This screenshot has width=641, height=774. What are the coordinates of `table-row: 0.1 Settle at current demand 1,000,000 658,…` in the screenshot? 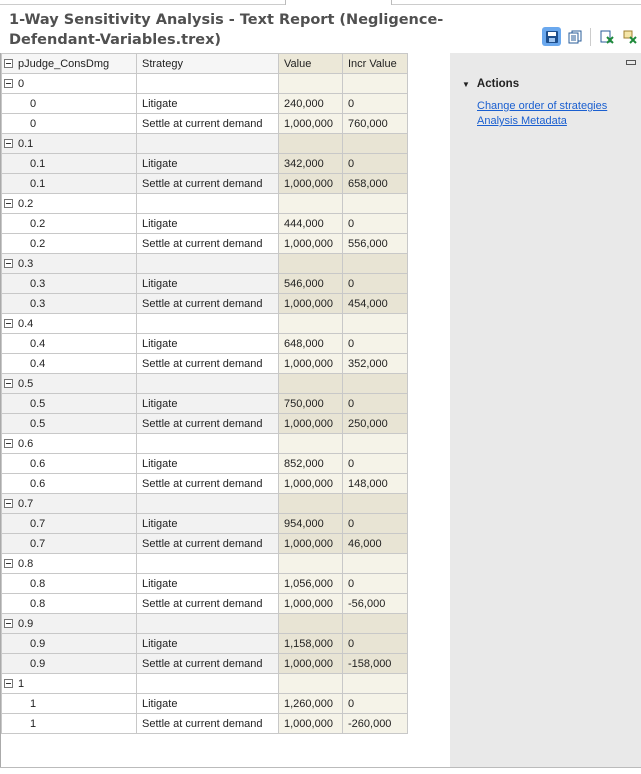 It's located at (204, 183).